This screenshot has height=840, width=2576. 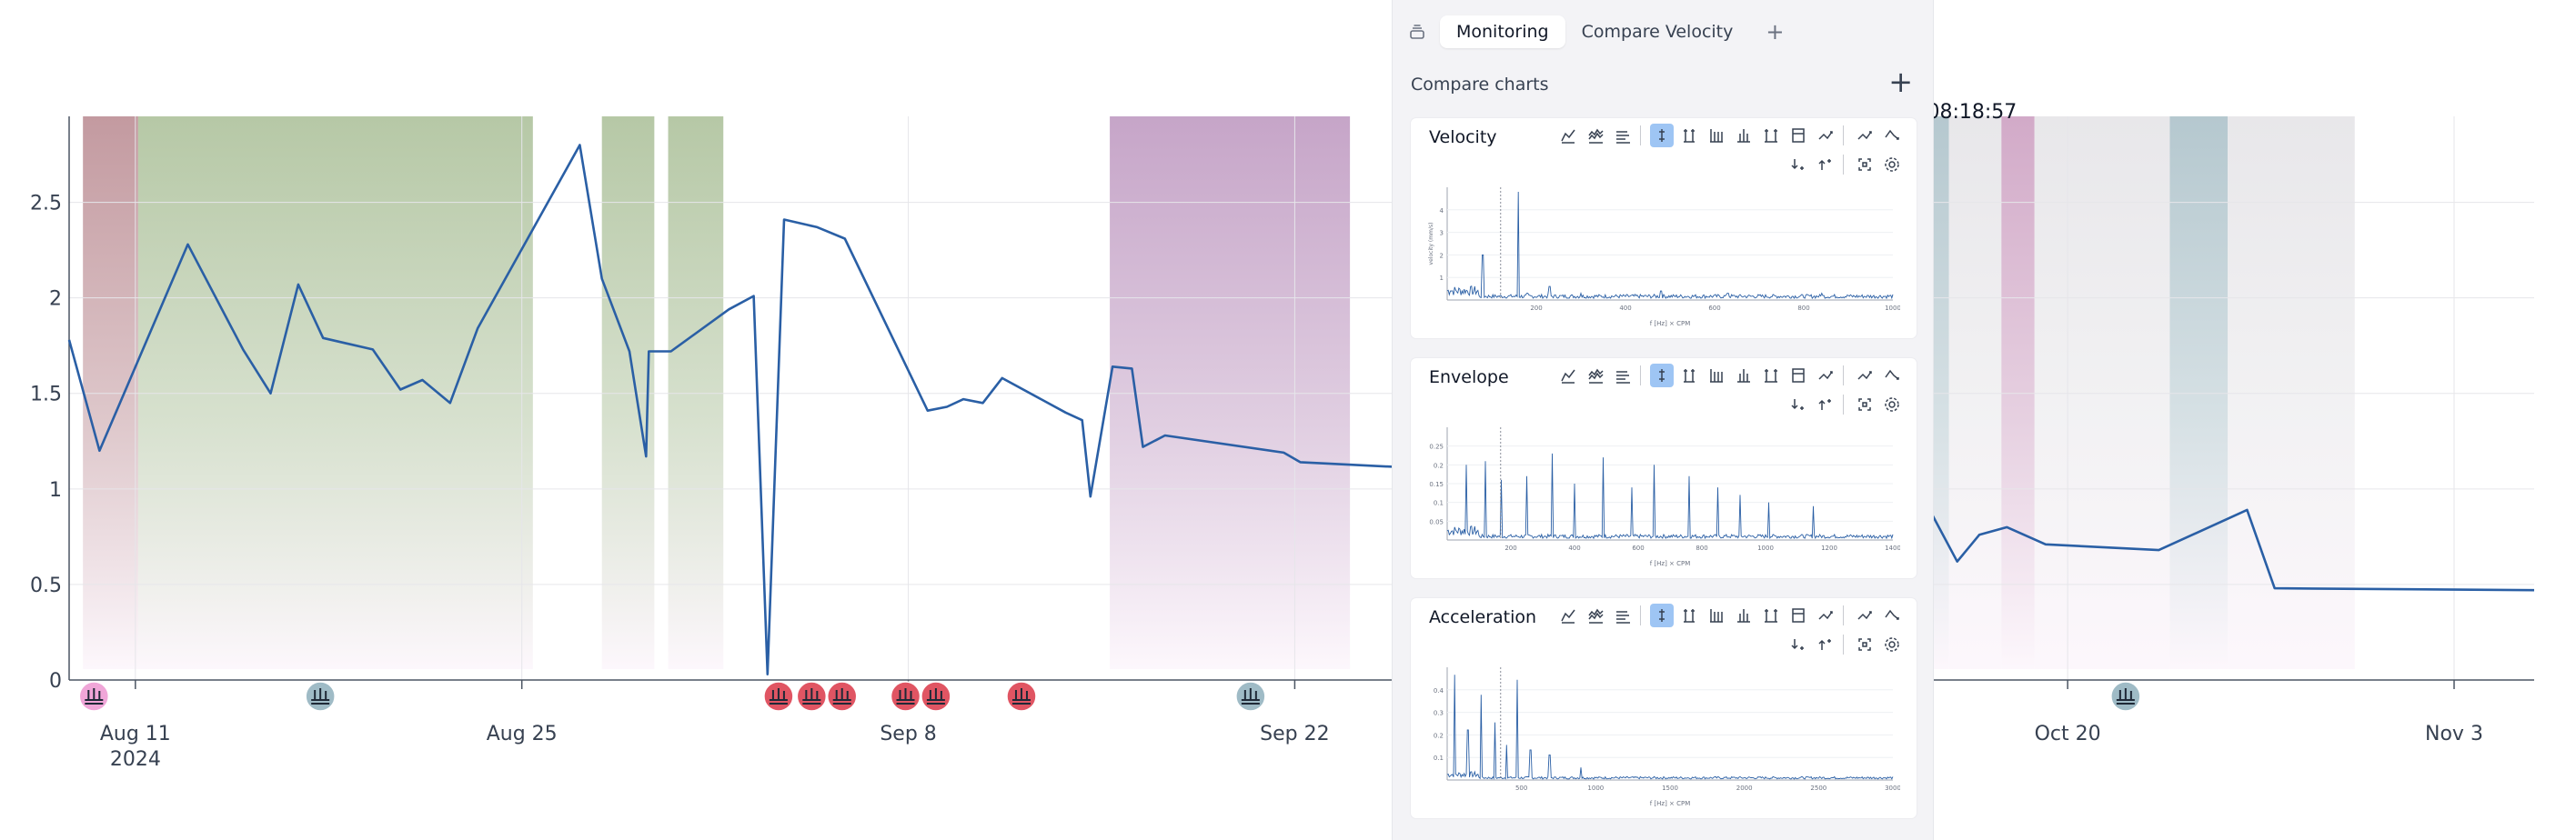 What do you see at coordinates (1510, 548) in the screenshot?
I see `spectrum-x-tick-label: 200` at bounding box center [1510, 548].